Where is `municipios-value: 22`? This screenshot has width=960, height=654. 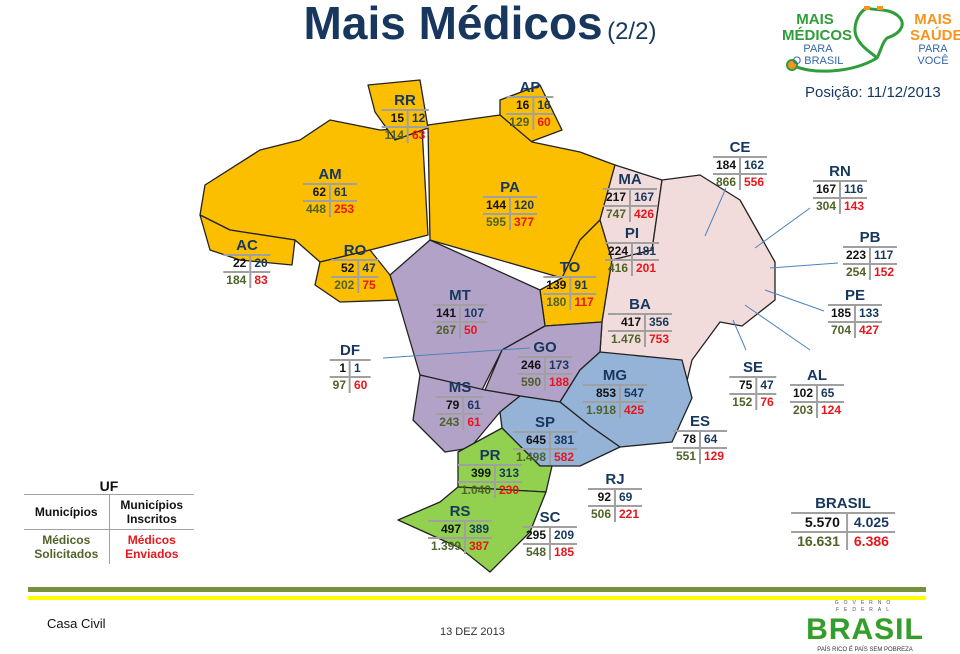 municipios-value: 22 is located at coordinates (237, 263).